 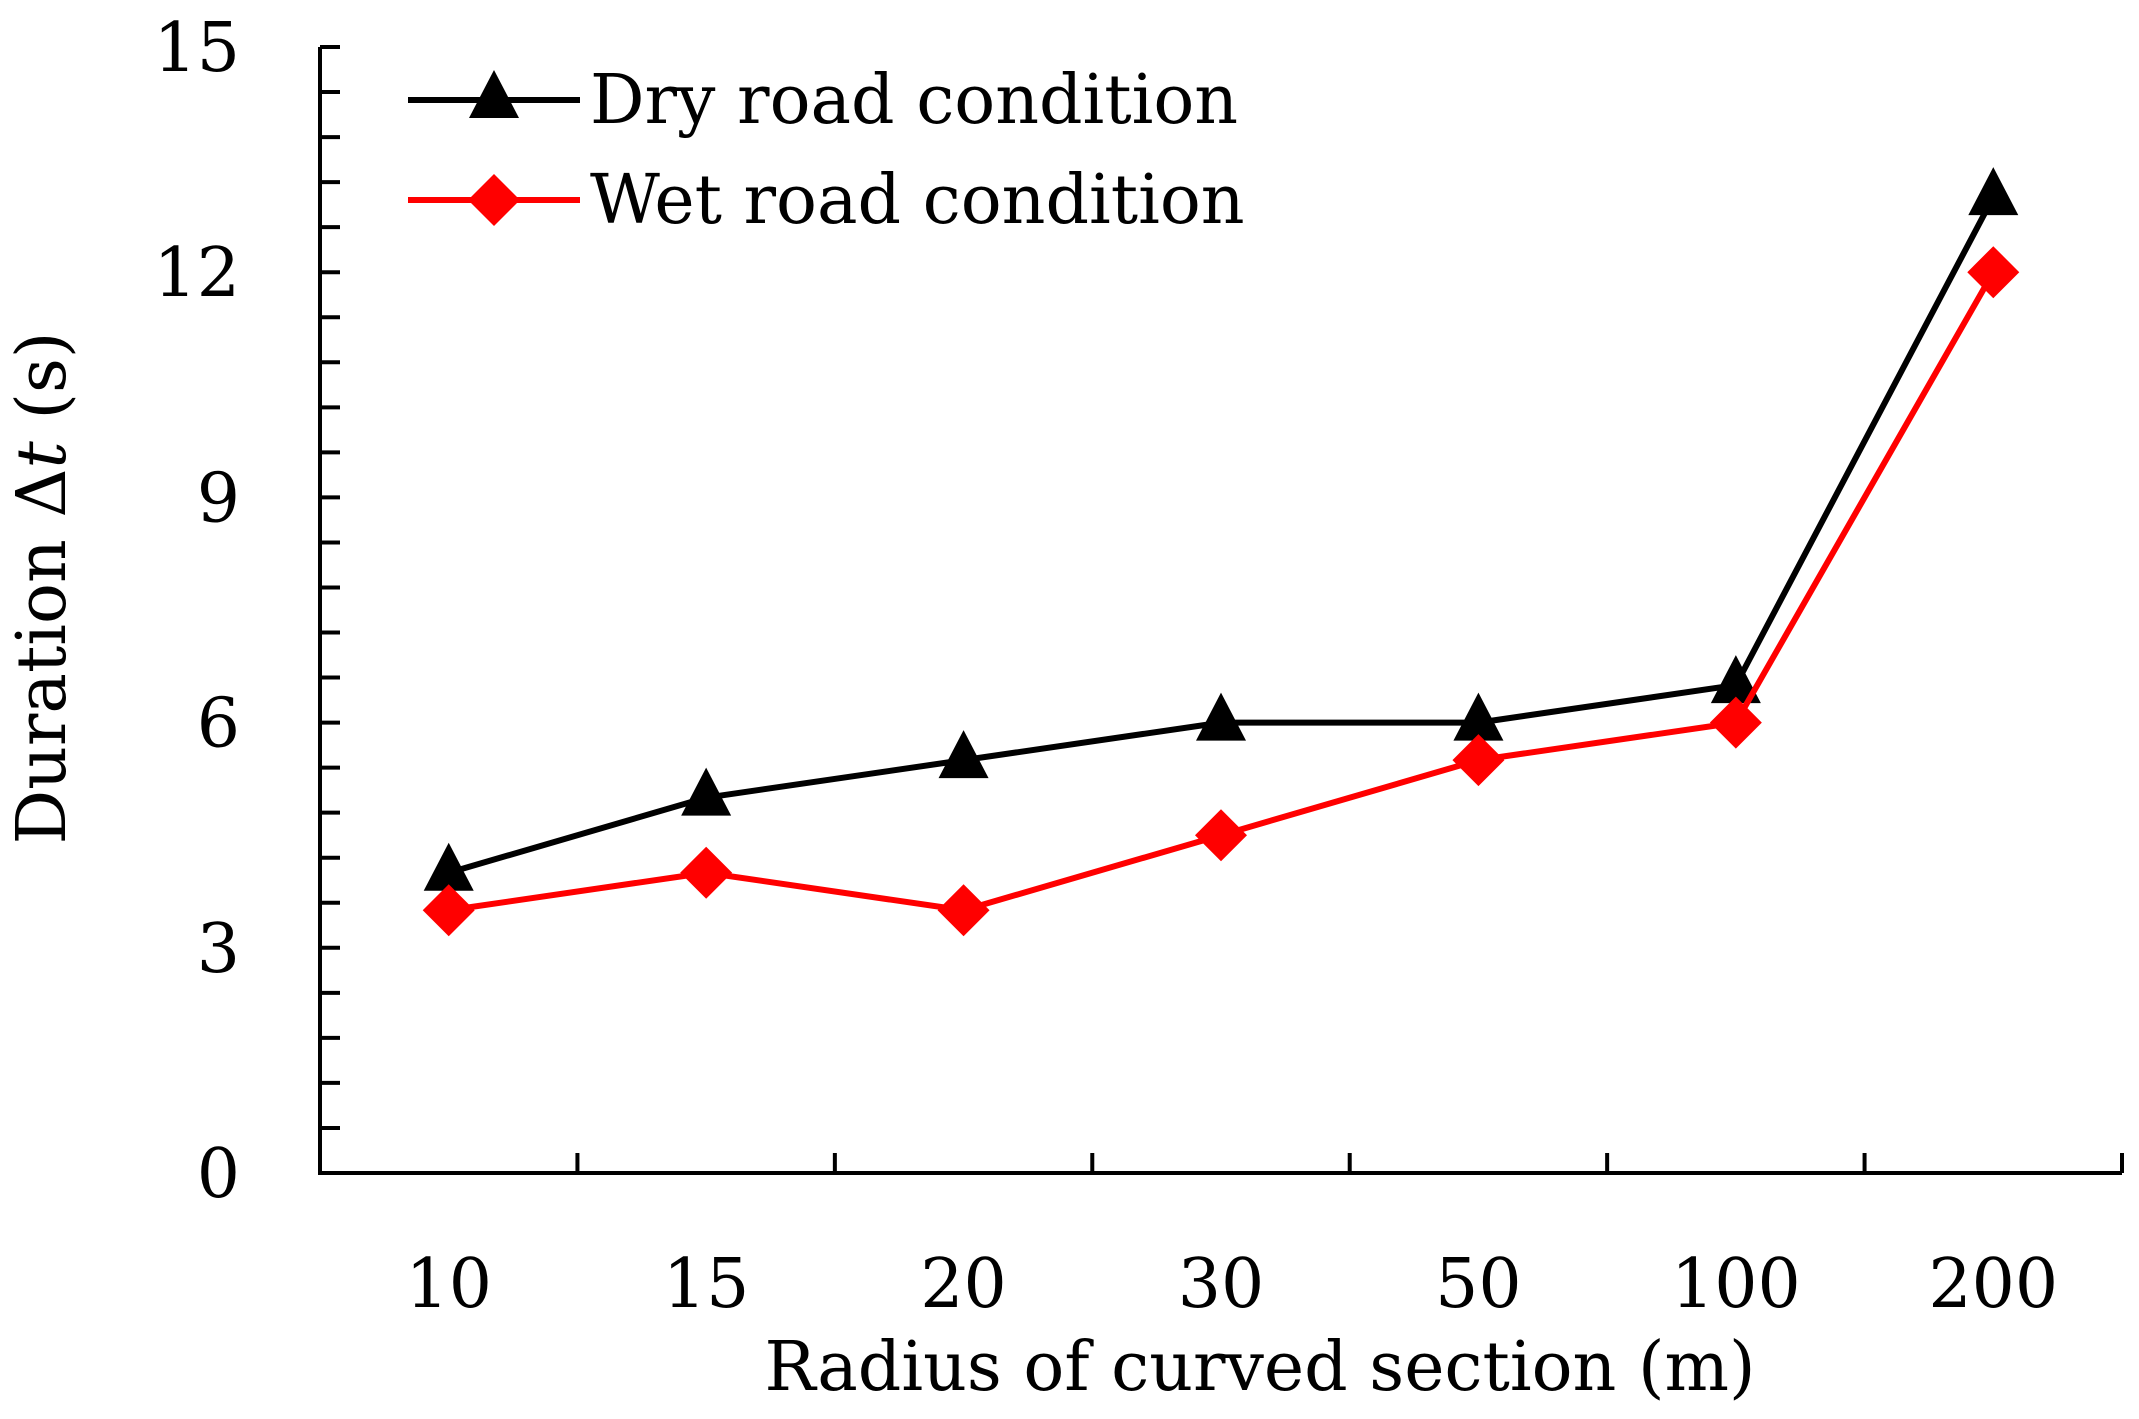 What do you see at coordinates (448, 1284) in the screenshot?
I see `x-tick-label: 10` at bounding box center [448, 1284].